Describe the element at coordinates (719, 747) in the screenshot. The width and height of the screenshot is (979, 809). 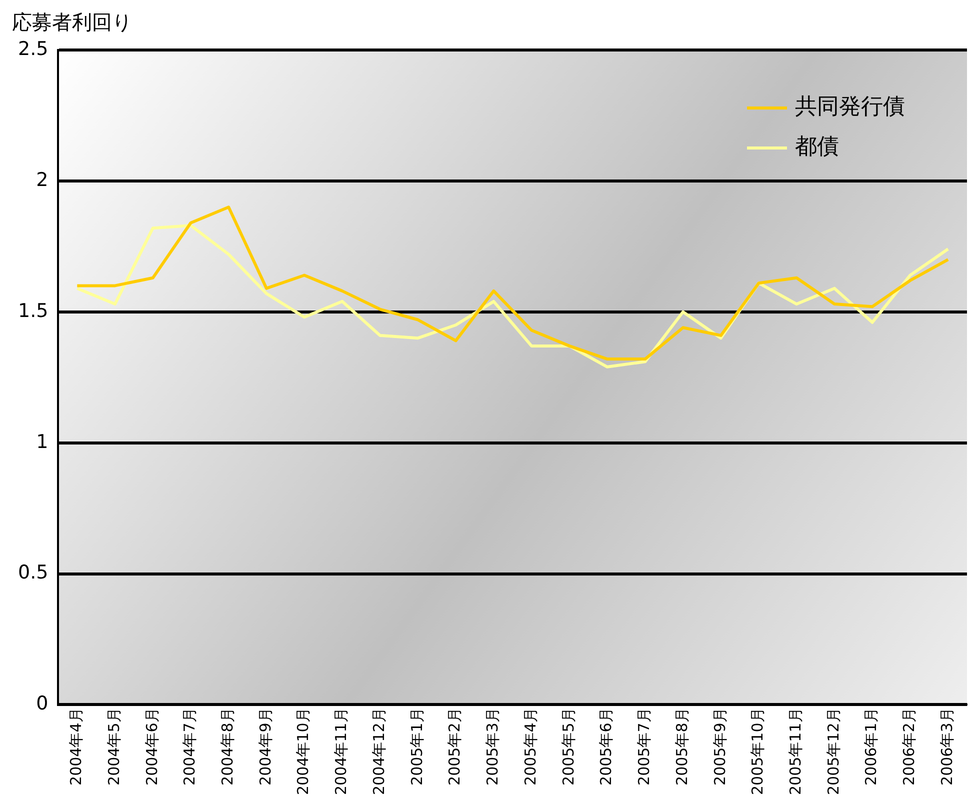
I see `x-tick-label: 2005年9月` at that location.